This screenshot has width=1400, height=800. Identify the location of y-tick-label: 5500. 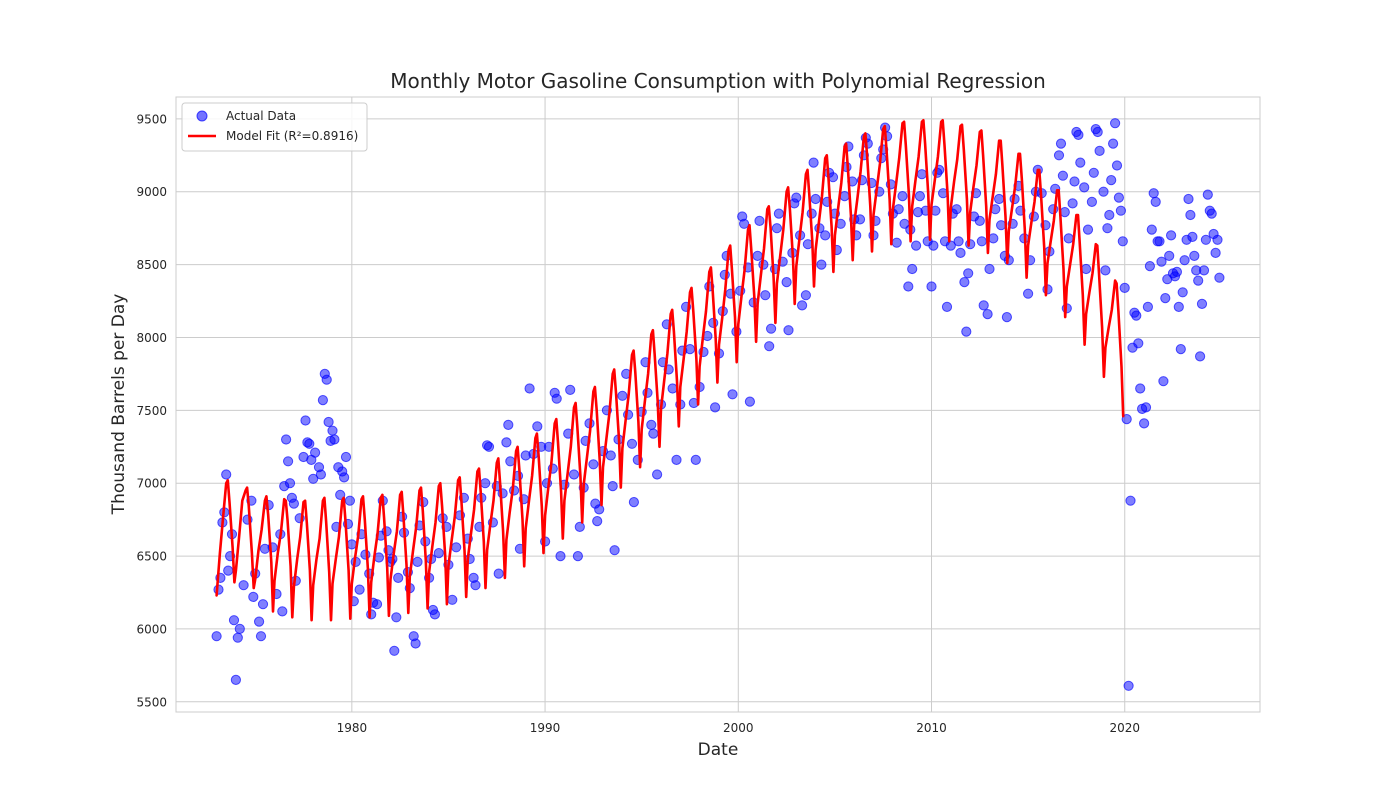
(151, 702).